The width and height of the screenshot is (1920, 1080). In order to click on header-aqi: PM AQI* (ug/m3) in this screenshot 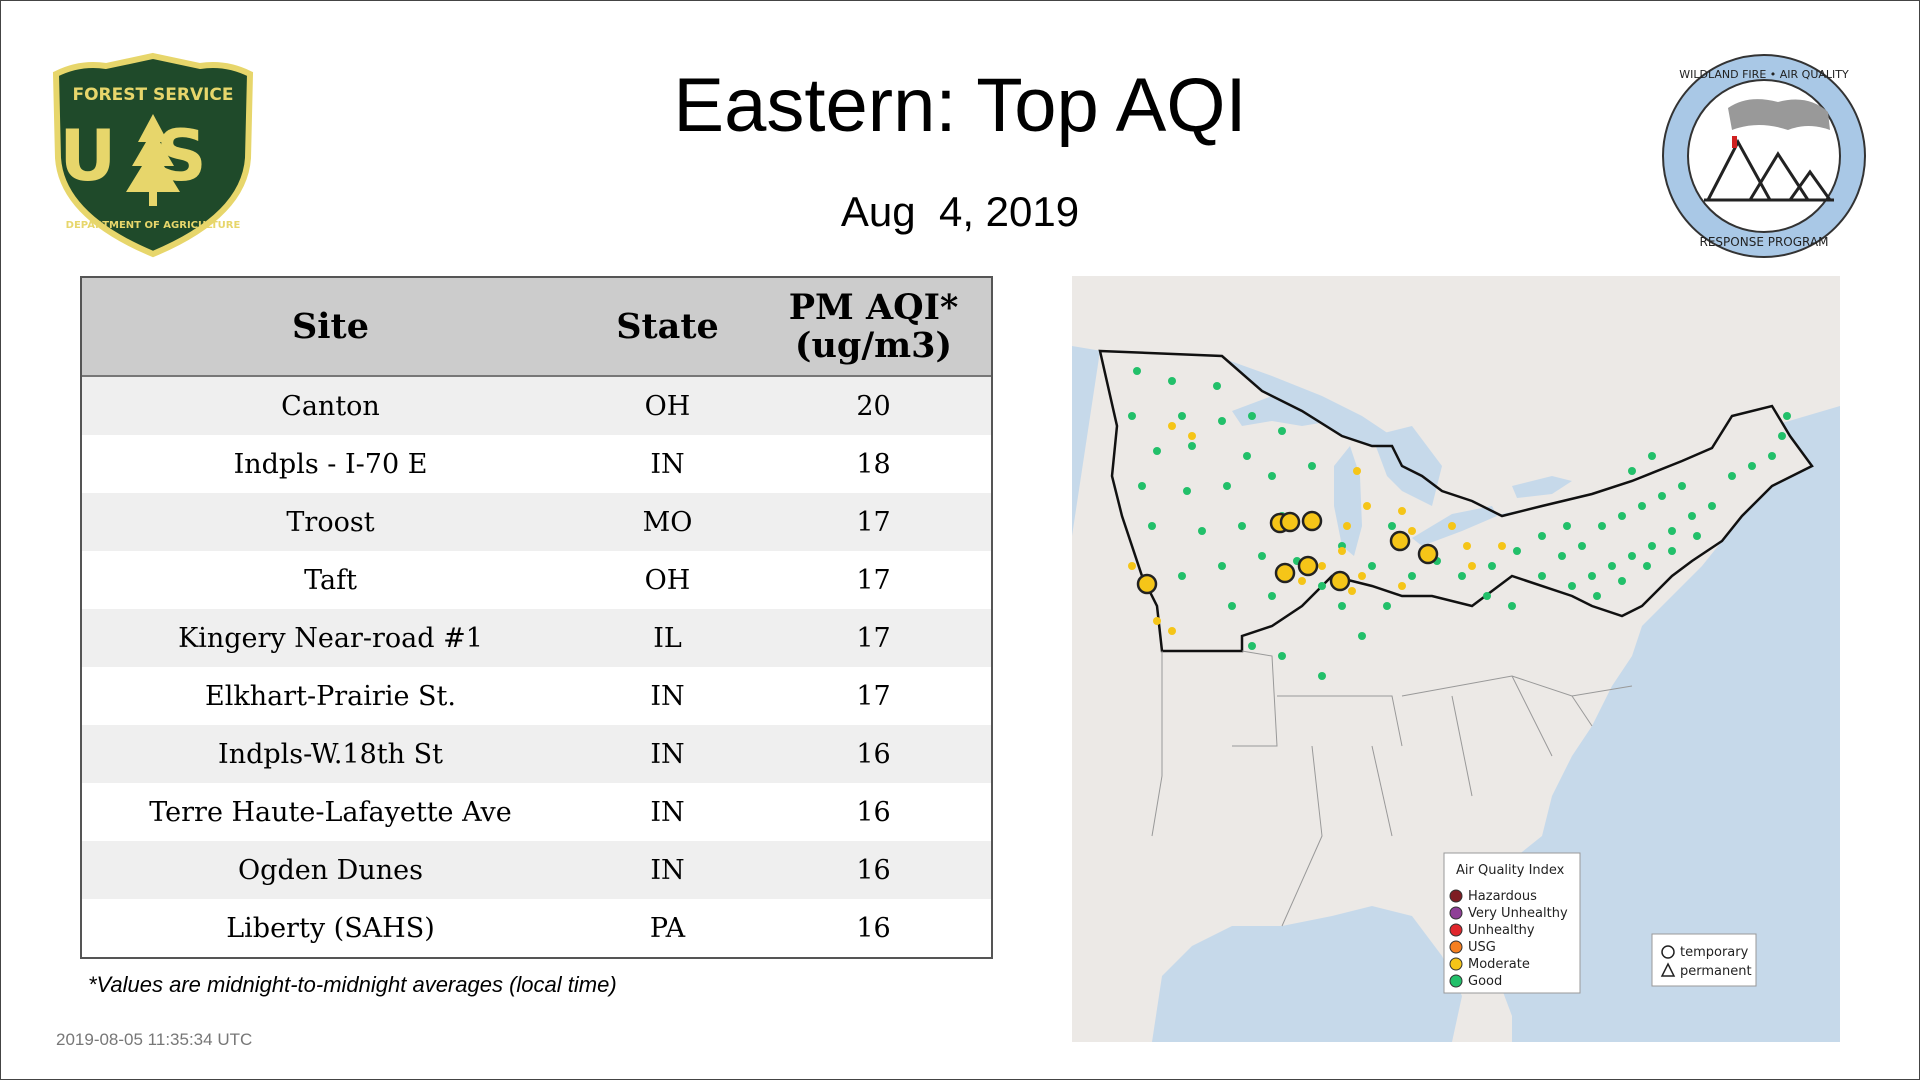, I will do `click(873, 327)`.